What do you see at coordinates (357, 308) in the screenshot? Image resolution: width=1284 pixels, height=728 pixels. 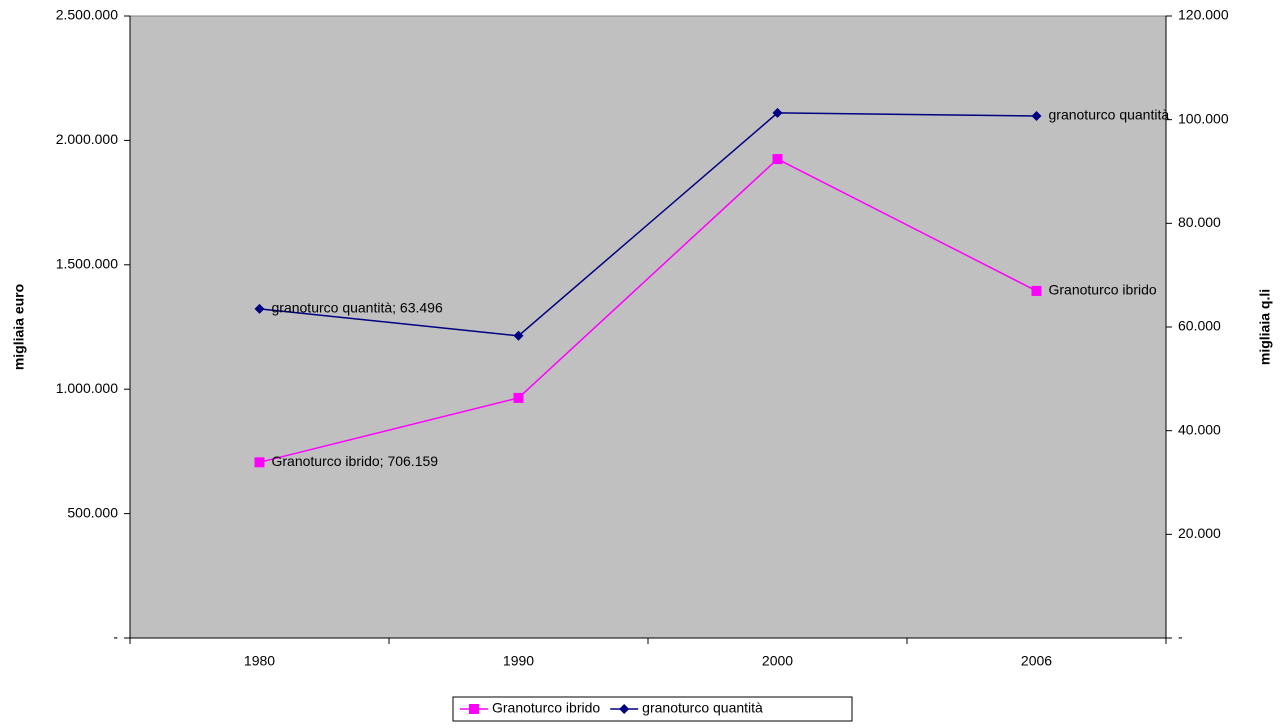 I see `data-label: granoturco quantità; 63.496` at bounding box center [357, 308].